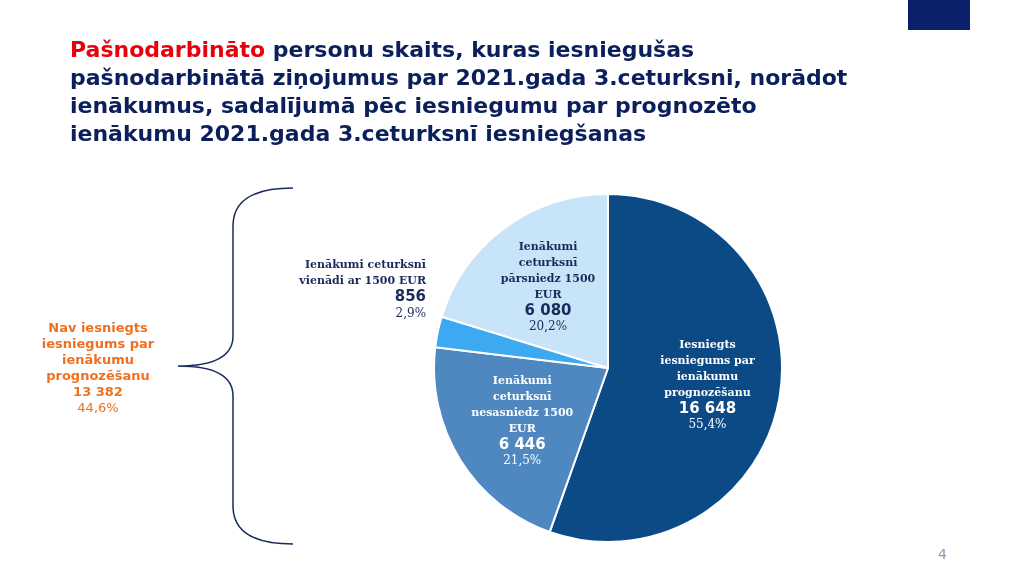  I want to click on data-label: 6 446 21,5%, so click(522, 451).